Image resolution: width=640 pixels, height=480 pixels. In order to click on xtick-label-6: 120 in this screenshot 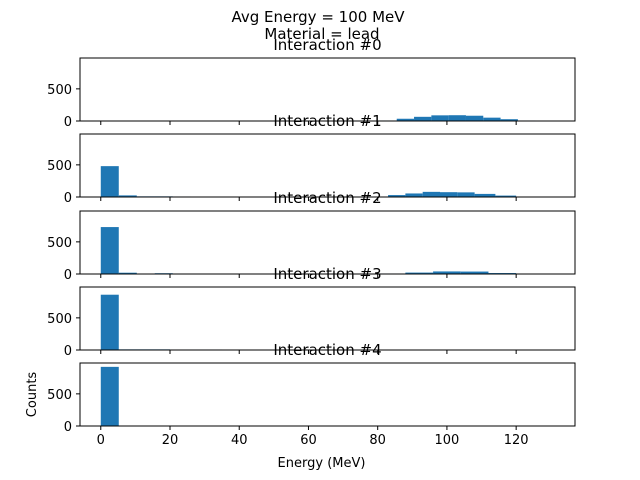, I will do `click(516, 440)`.